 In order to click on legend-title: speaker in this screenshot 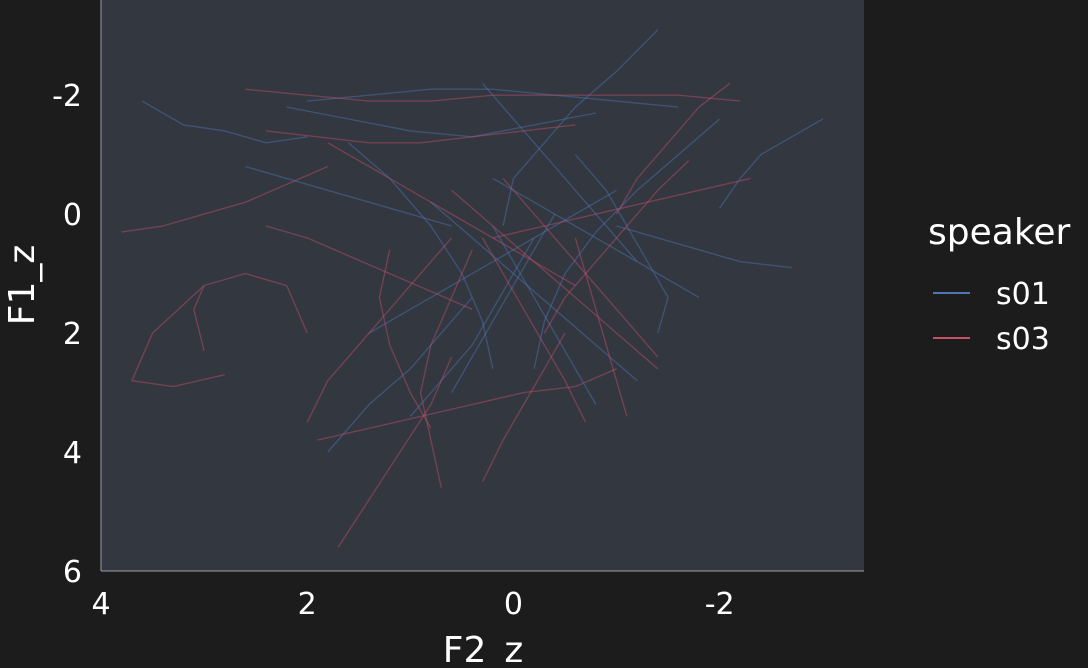, I will do `click(999, 232)`.